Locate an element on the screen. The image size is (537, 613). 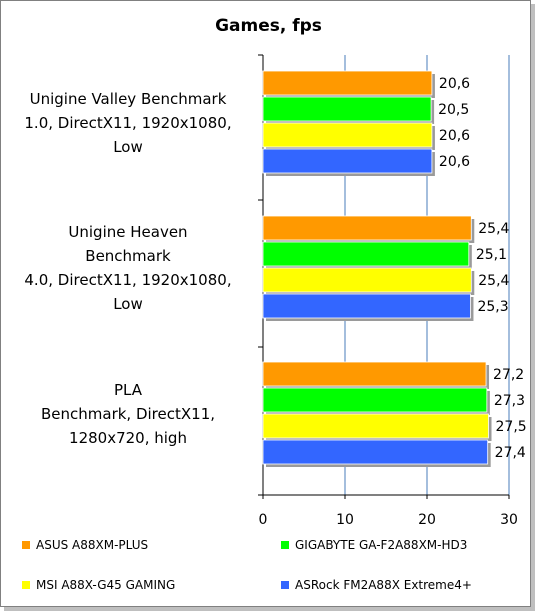
x-tick-label-10: 10 is located at coordinates (345, 520).